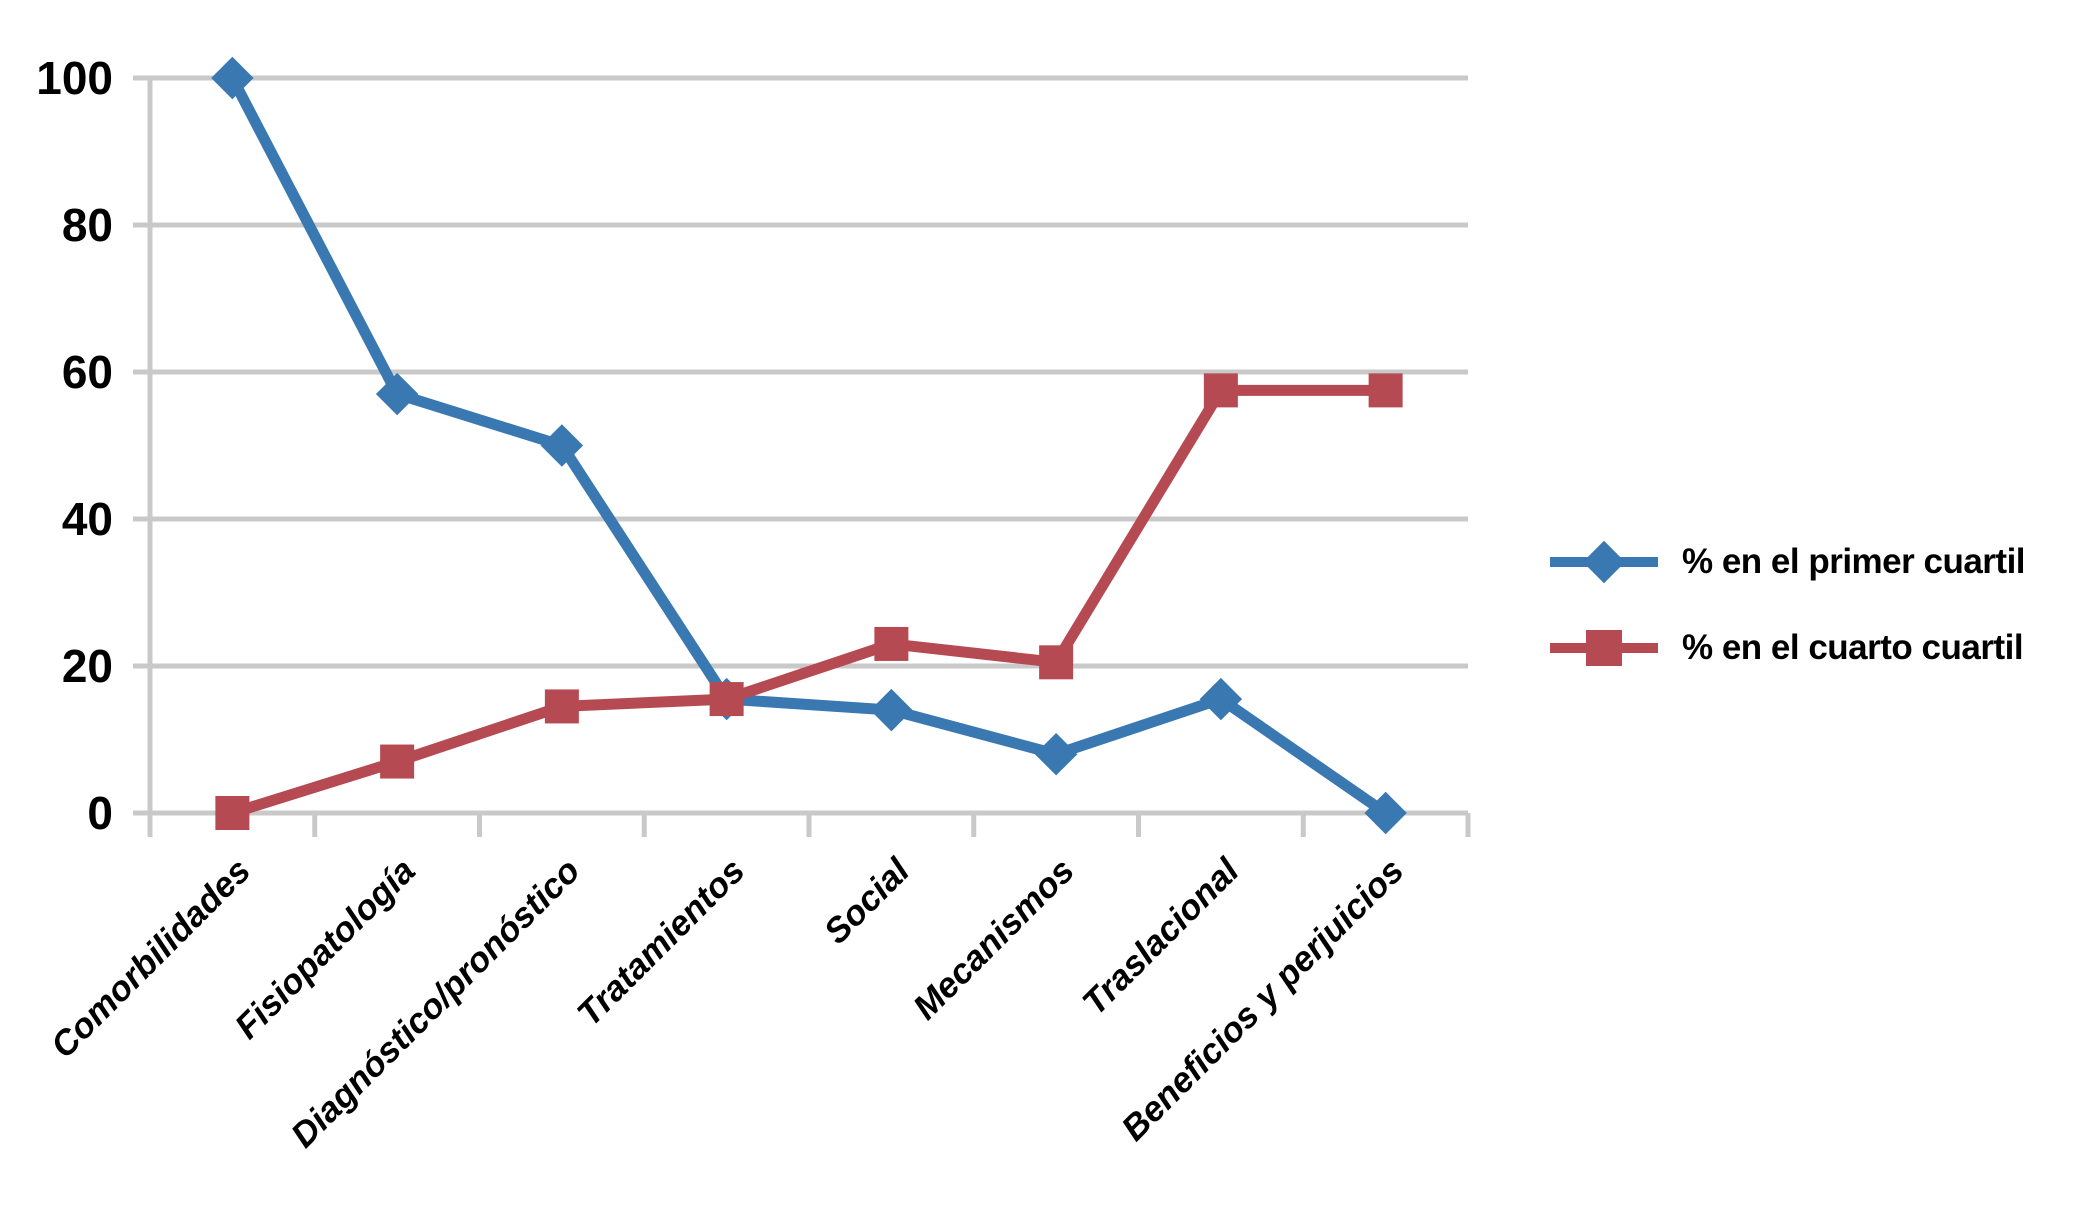  What do you see at coordinates (150, 958) in the screenshot?
I see `x-category-label-0: Comorbilidades` at bounding box center [150, 958].